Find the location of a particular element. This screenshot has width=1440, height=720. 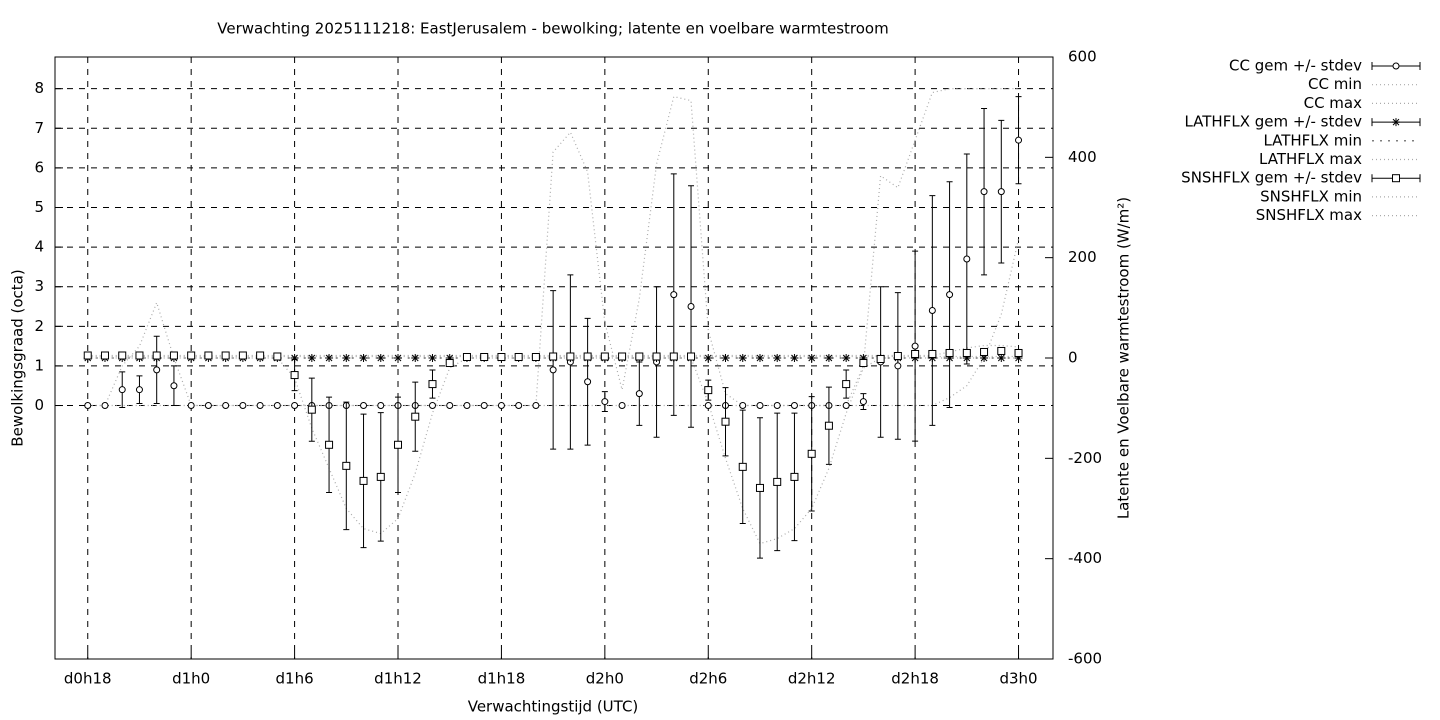

y-tick-label: 2 is located at coordinates (39, 326).